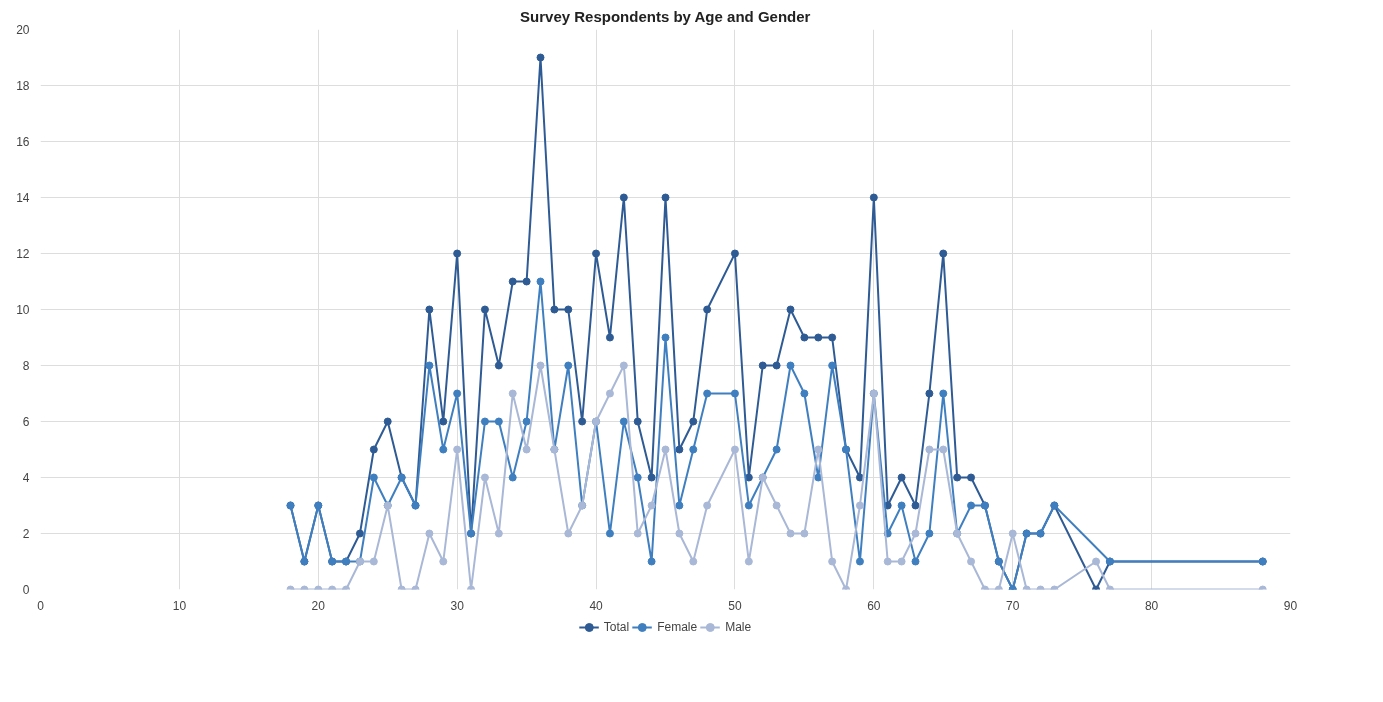 This screenshot has height=702, width=1383. What do you see at coordinates (23, 86) in the screenshot?
I see `y-tick-label: 18` at bounding box center [23, 86].